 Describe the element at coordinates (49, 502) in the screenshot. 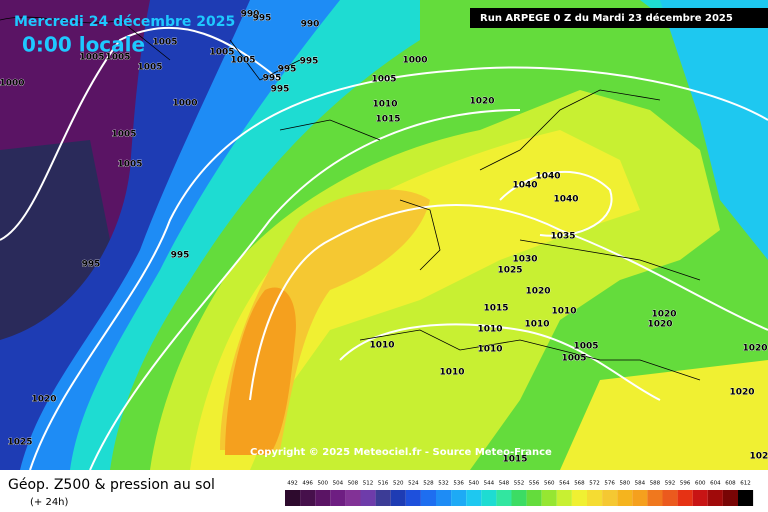

I see `footer-step: (+ 24h)` at that location.